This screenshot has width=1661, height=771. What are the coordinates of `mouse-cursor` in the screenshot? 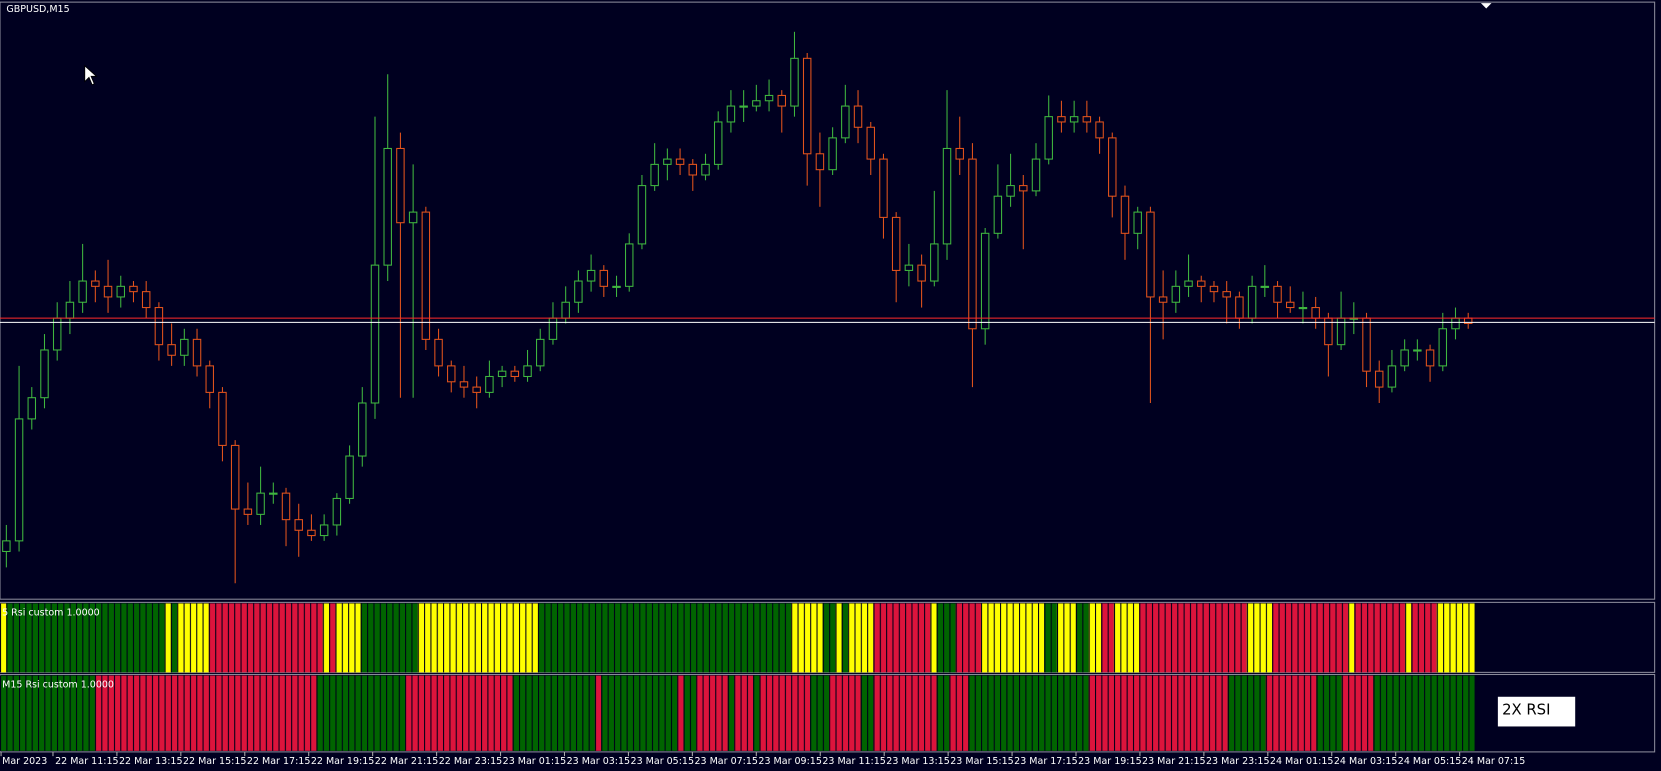 It's located at (91, 75).